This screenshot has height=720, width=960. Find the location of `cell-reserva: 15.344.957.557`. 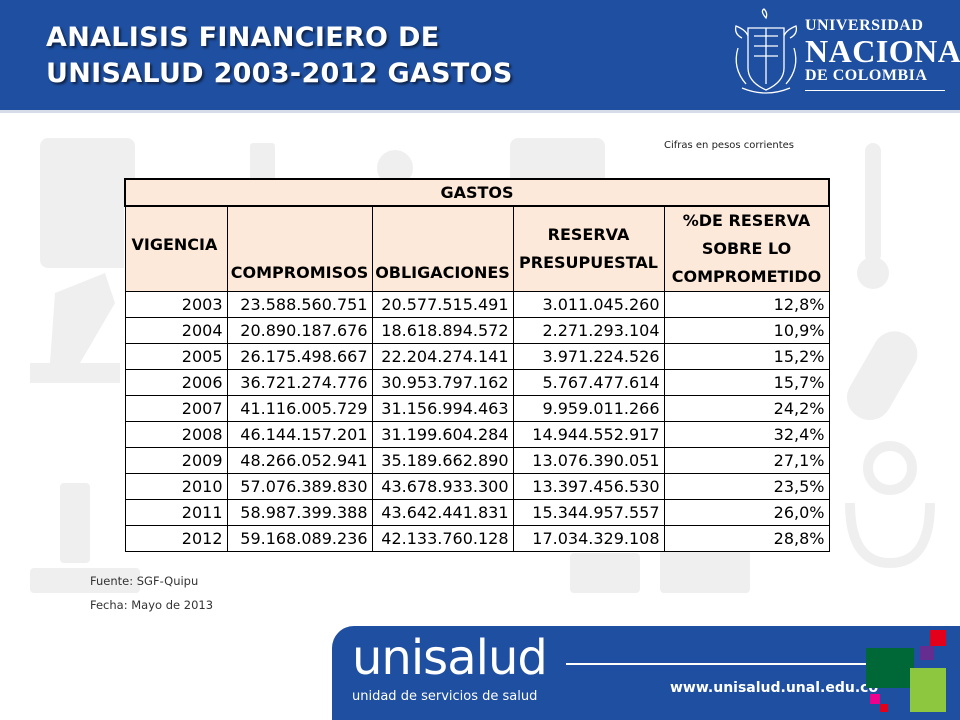

cell-reserva: 15.344.957.557 is located at coordinates (588, 512).